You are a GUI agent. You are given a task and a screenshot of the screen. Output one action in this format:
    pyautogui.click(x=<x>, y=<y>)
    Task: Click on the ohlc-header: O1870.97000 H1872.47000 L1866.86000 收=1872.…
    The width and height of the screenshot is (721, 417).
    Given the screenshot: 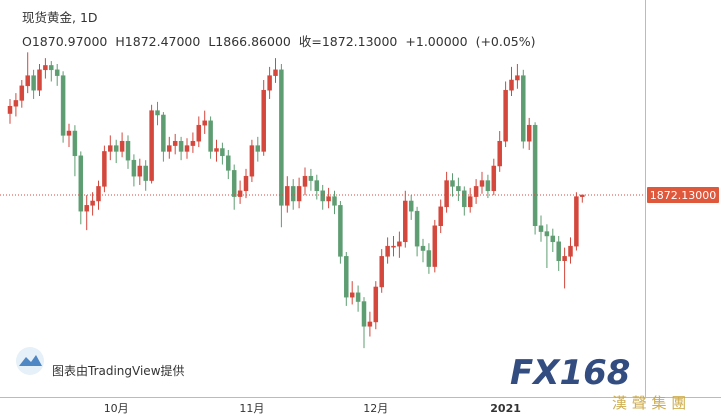 What is the action you would take?
    pyautogui.click(x=283, y=40)
    